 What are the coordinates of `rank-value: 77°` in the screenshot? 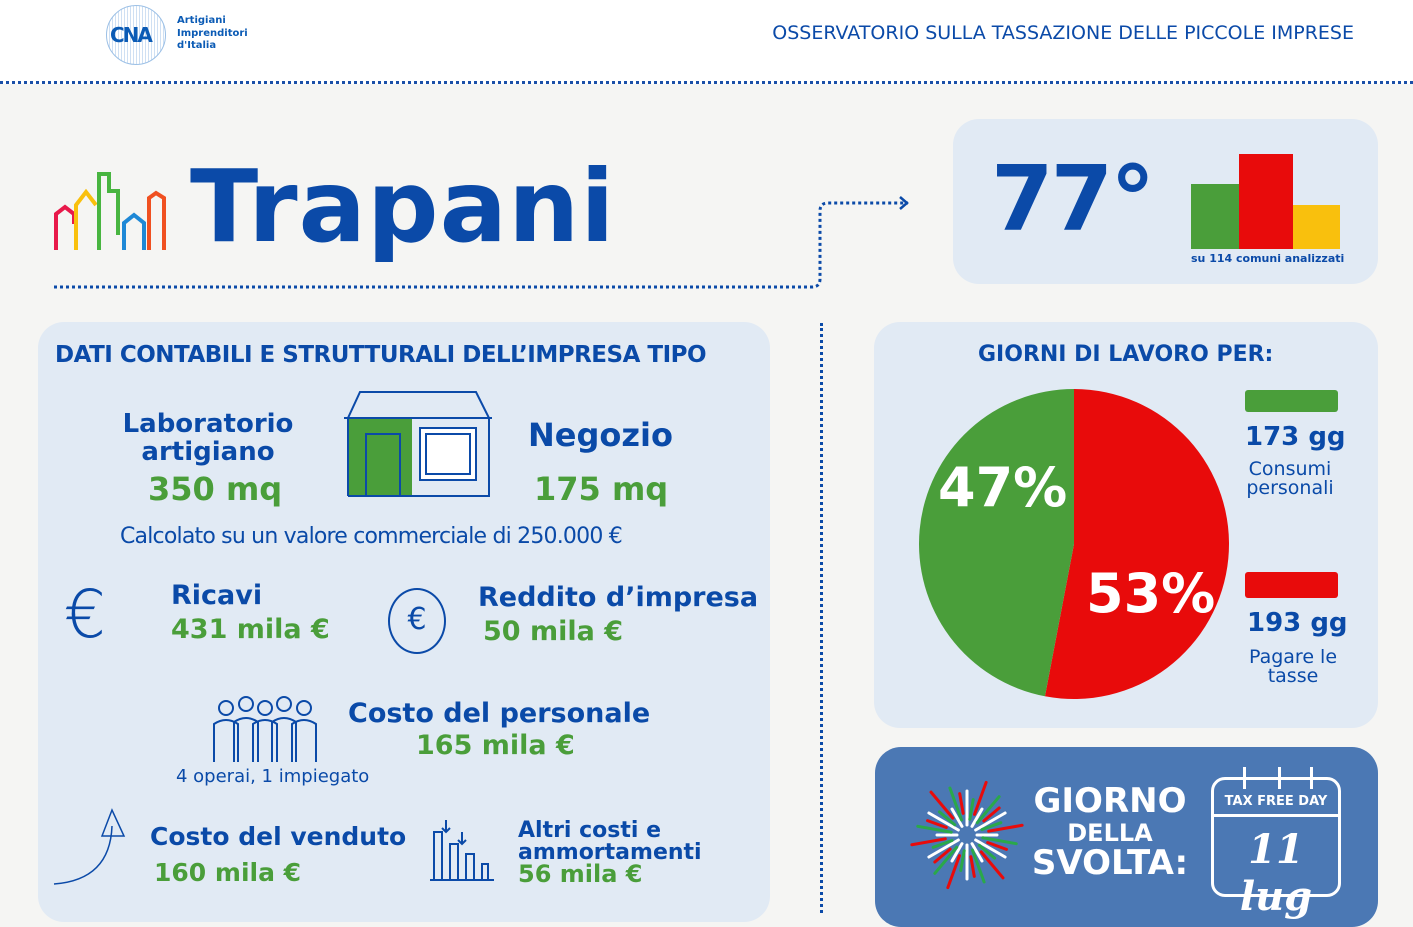 It's located at (1073, 199).